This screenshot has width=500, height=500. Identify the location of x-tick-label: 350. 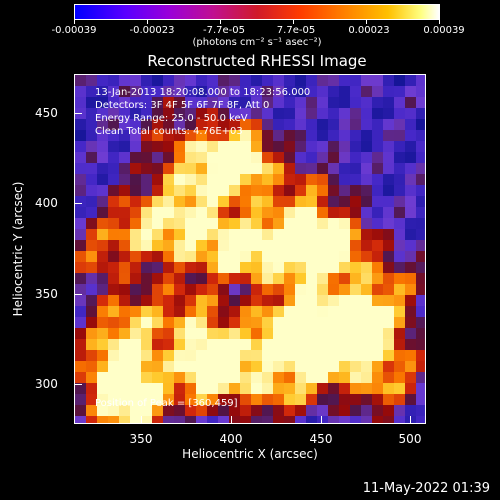
(141, 439).